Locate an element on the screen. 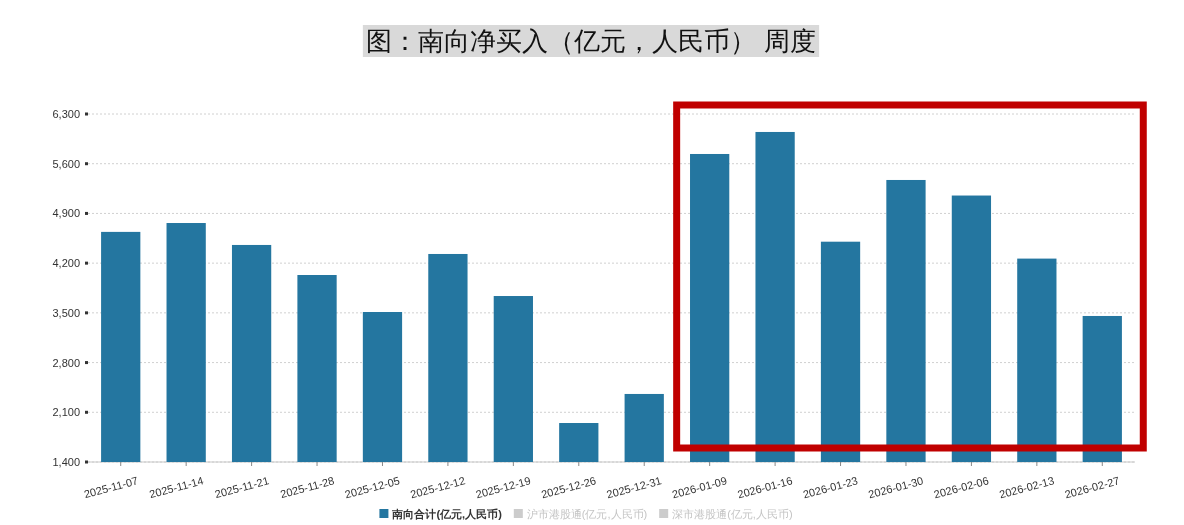 The height and width of the screenshot is (525, 1184). y-tick-label: 5,600 is located at coordinates (66, 163).